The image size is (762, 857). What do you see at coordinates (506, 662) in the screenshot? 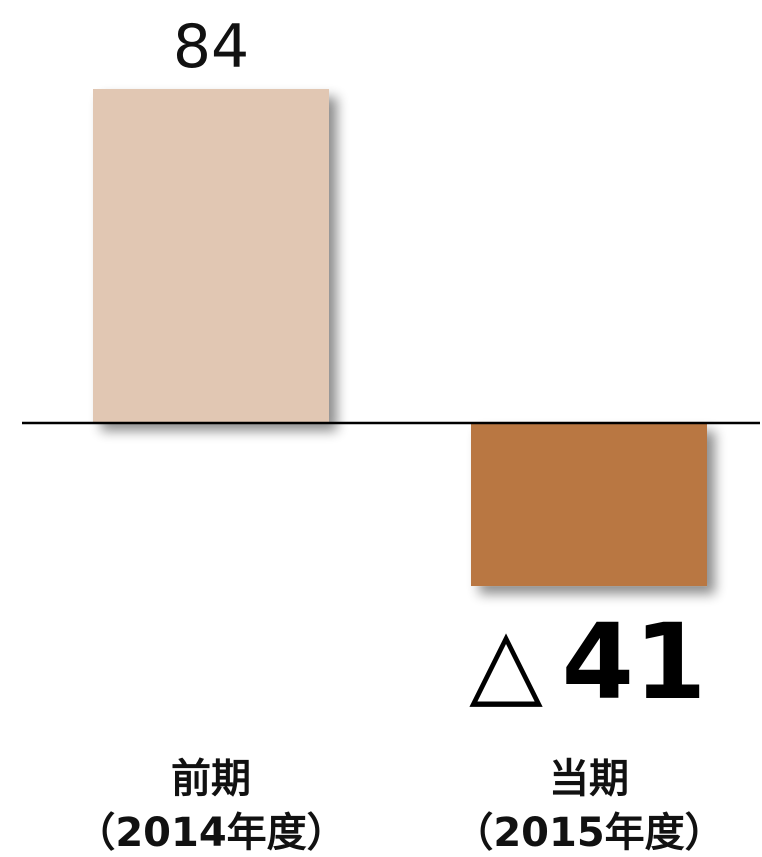
I see `negative-triangle-symbol: △` at bounding box center [506, 662].